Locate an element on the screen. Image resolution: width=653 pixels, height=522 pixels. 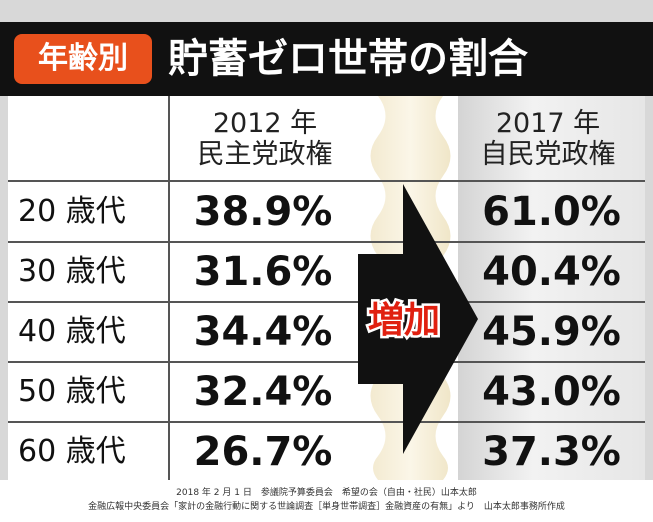
value-2017: 37.3% is located at coordinates (551, 452).